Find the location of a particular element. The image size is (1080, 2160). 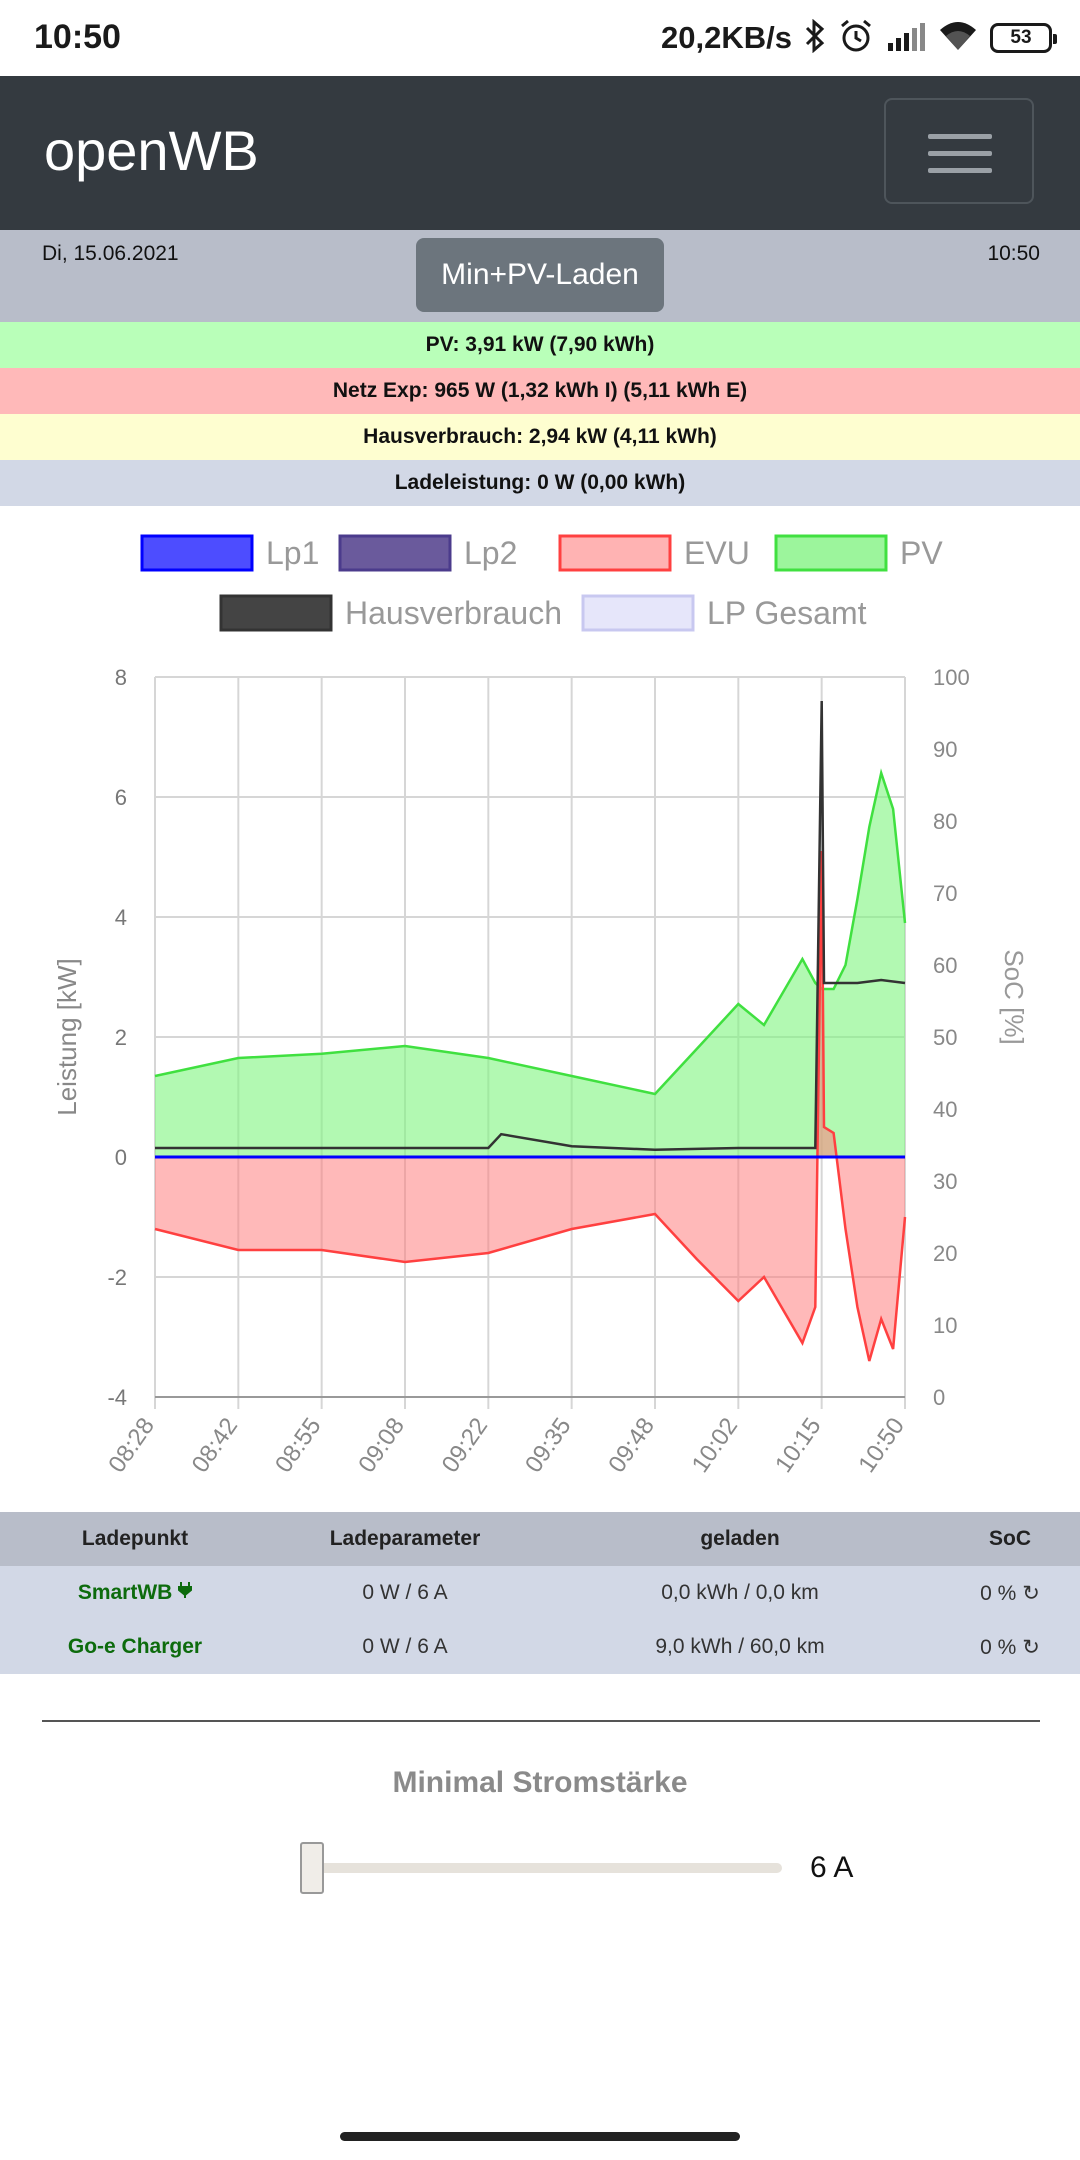

legend-label: EVU is located at coordinates (717, 553).